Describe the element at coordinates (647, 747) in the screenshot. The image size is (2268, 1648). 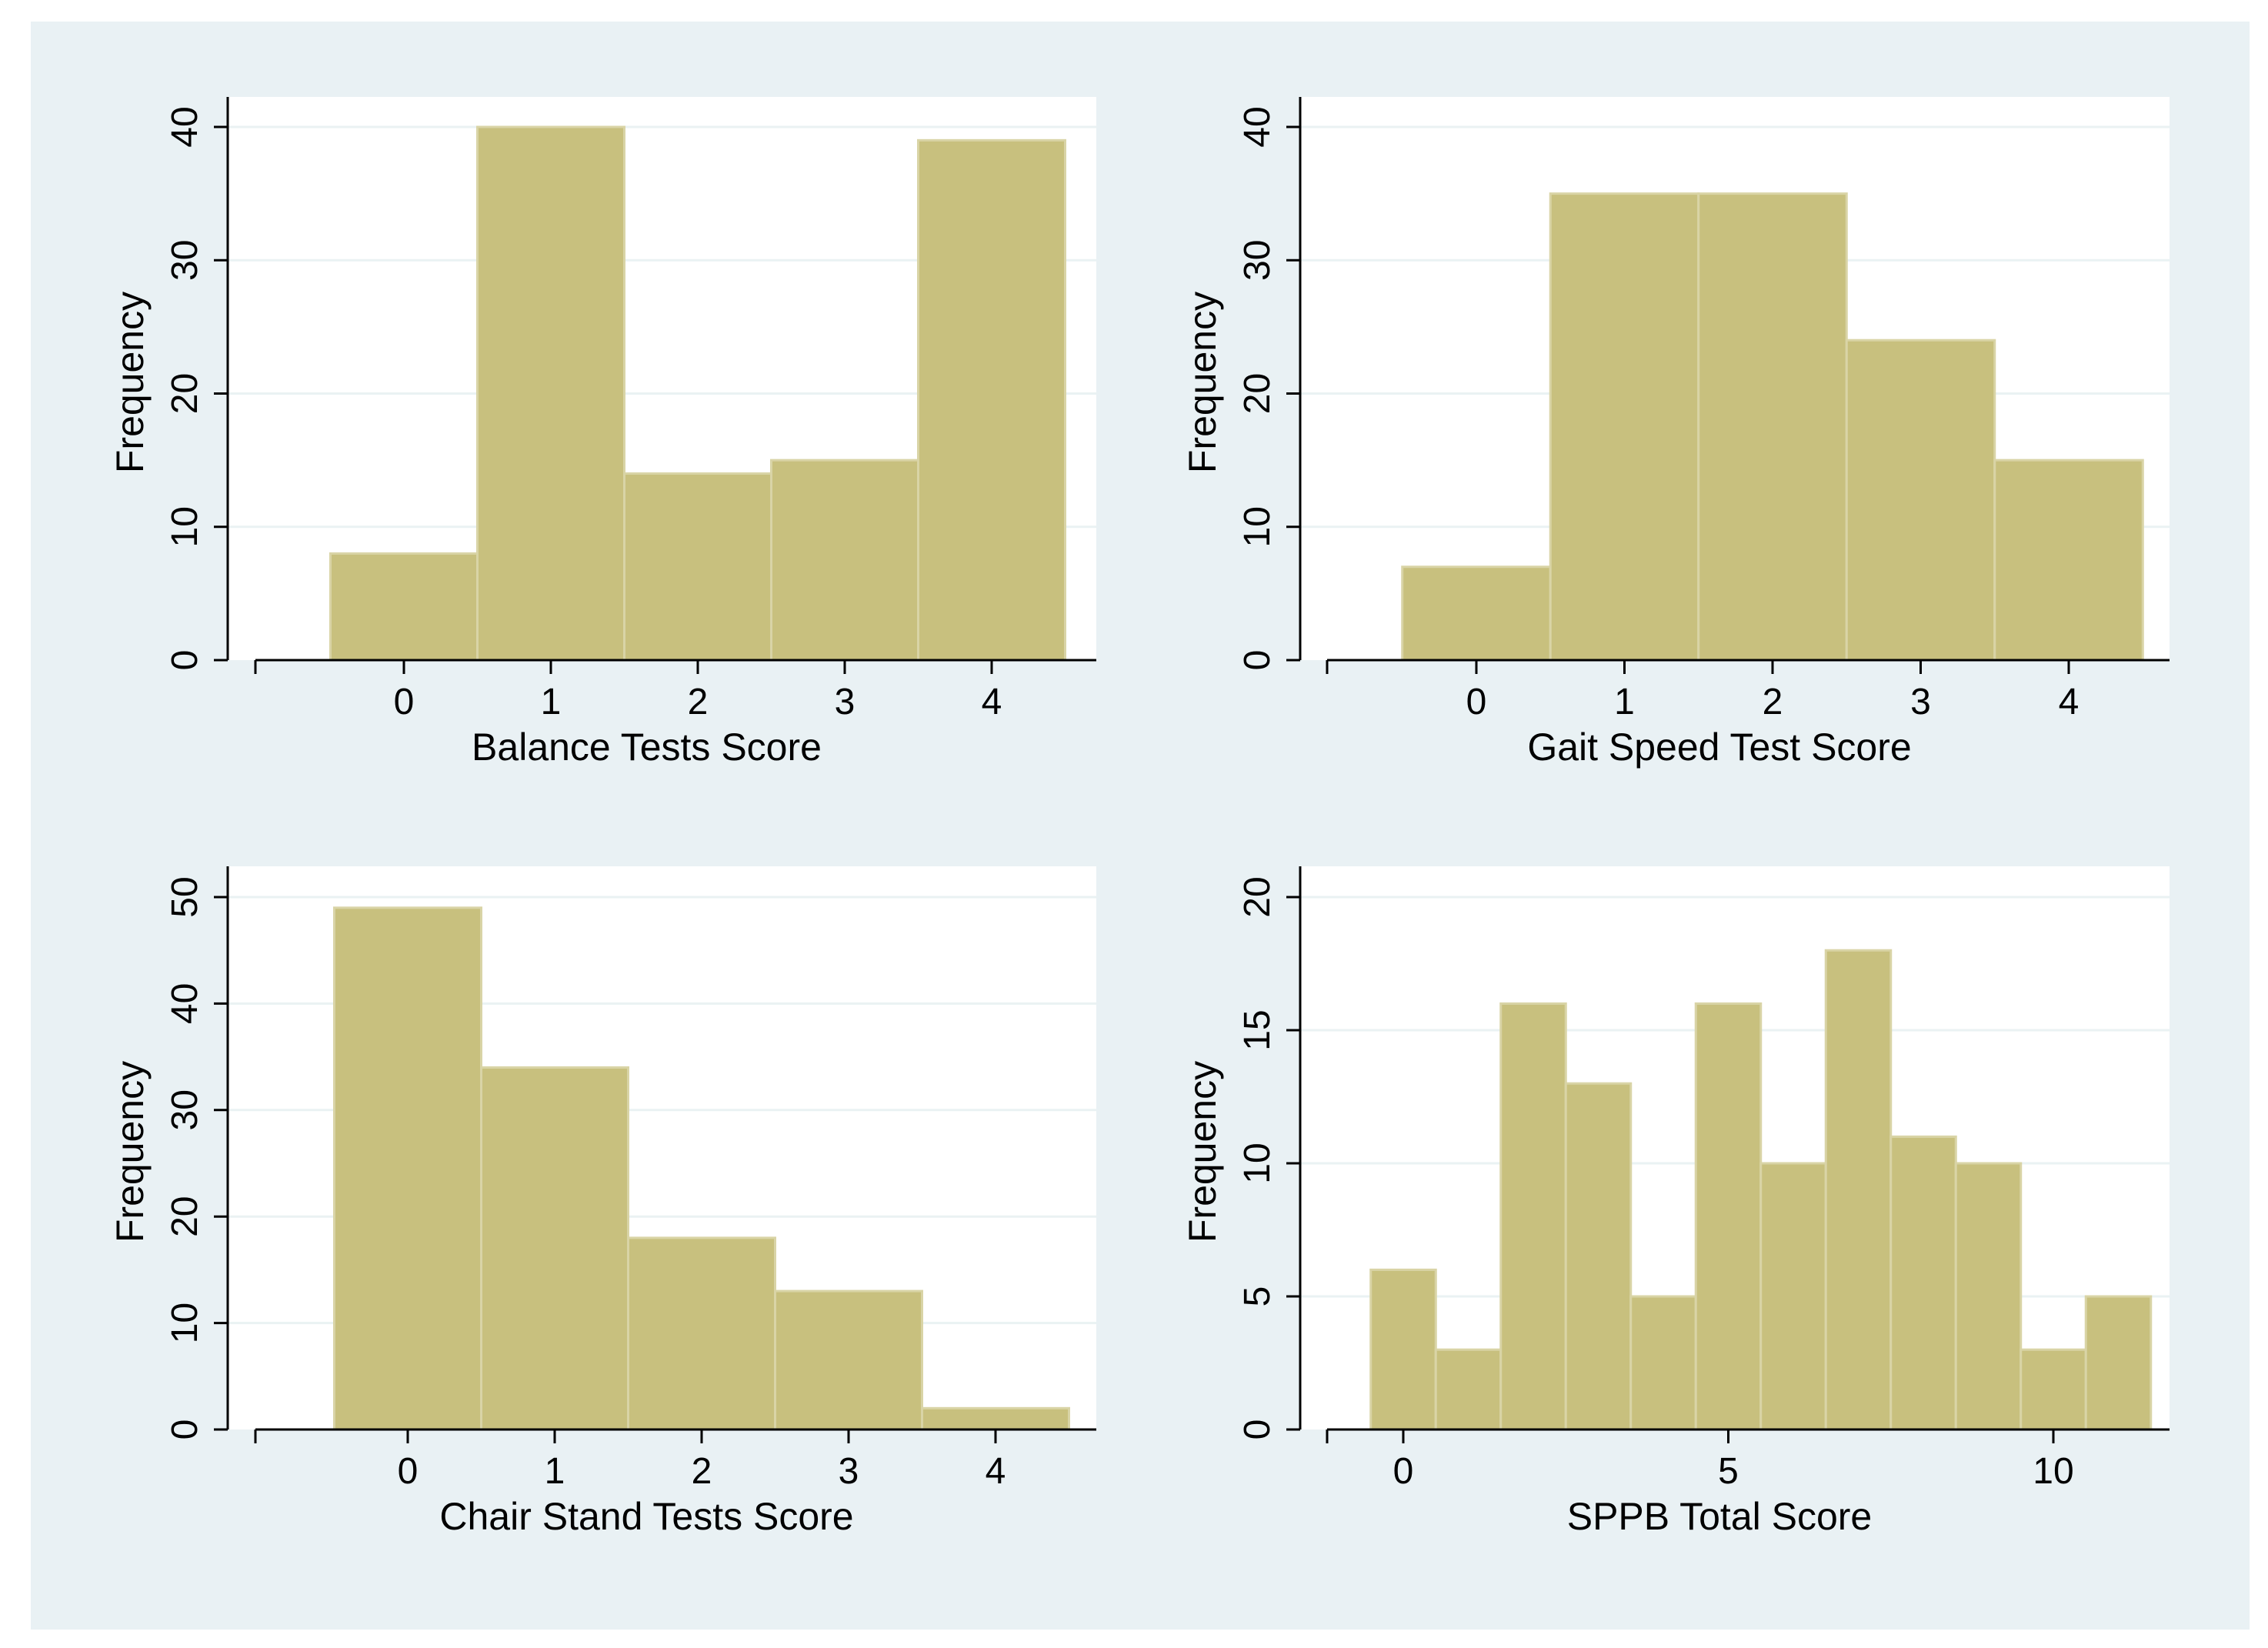
I see `x-axis-label: Balance Tests Score` at that location.